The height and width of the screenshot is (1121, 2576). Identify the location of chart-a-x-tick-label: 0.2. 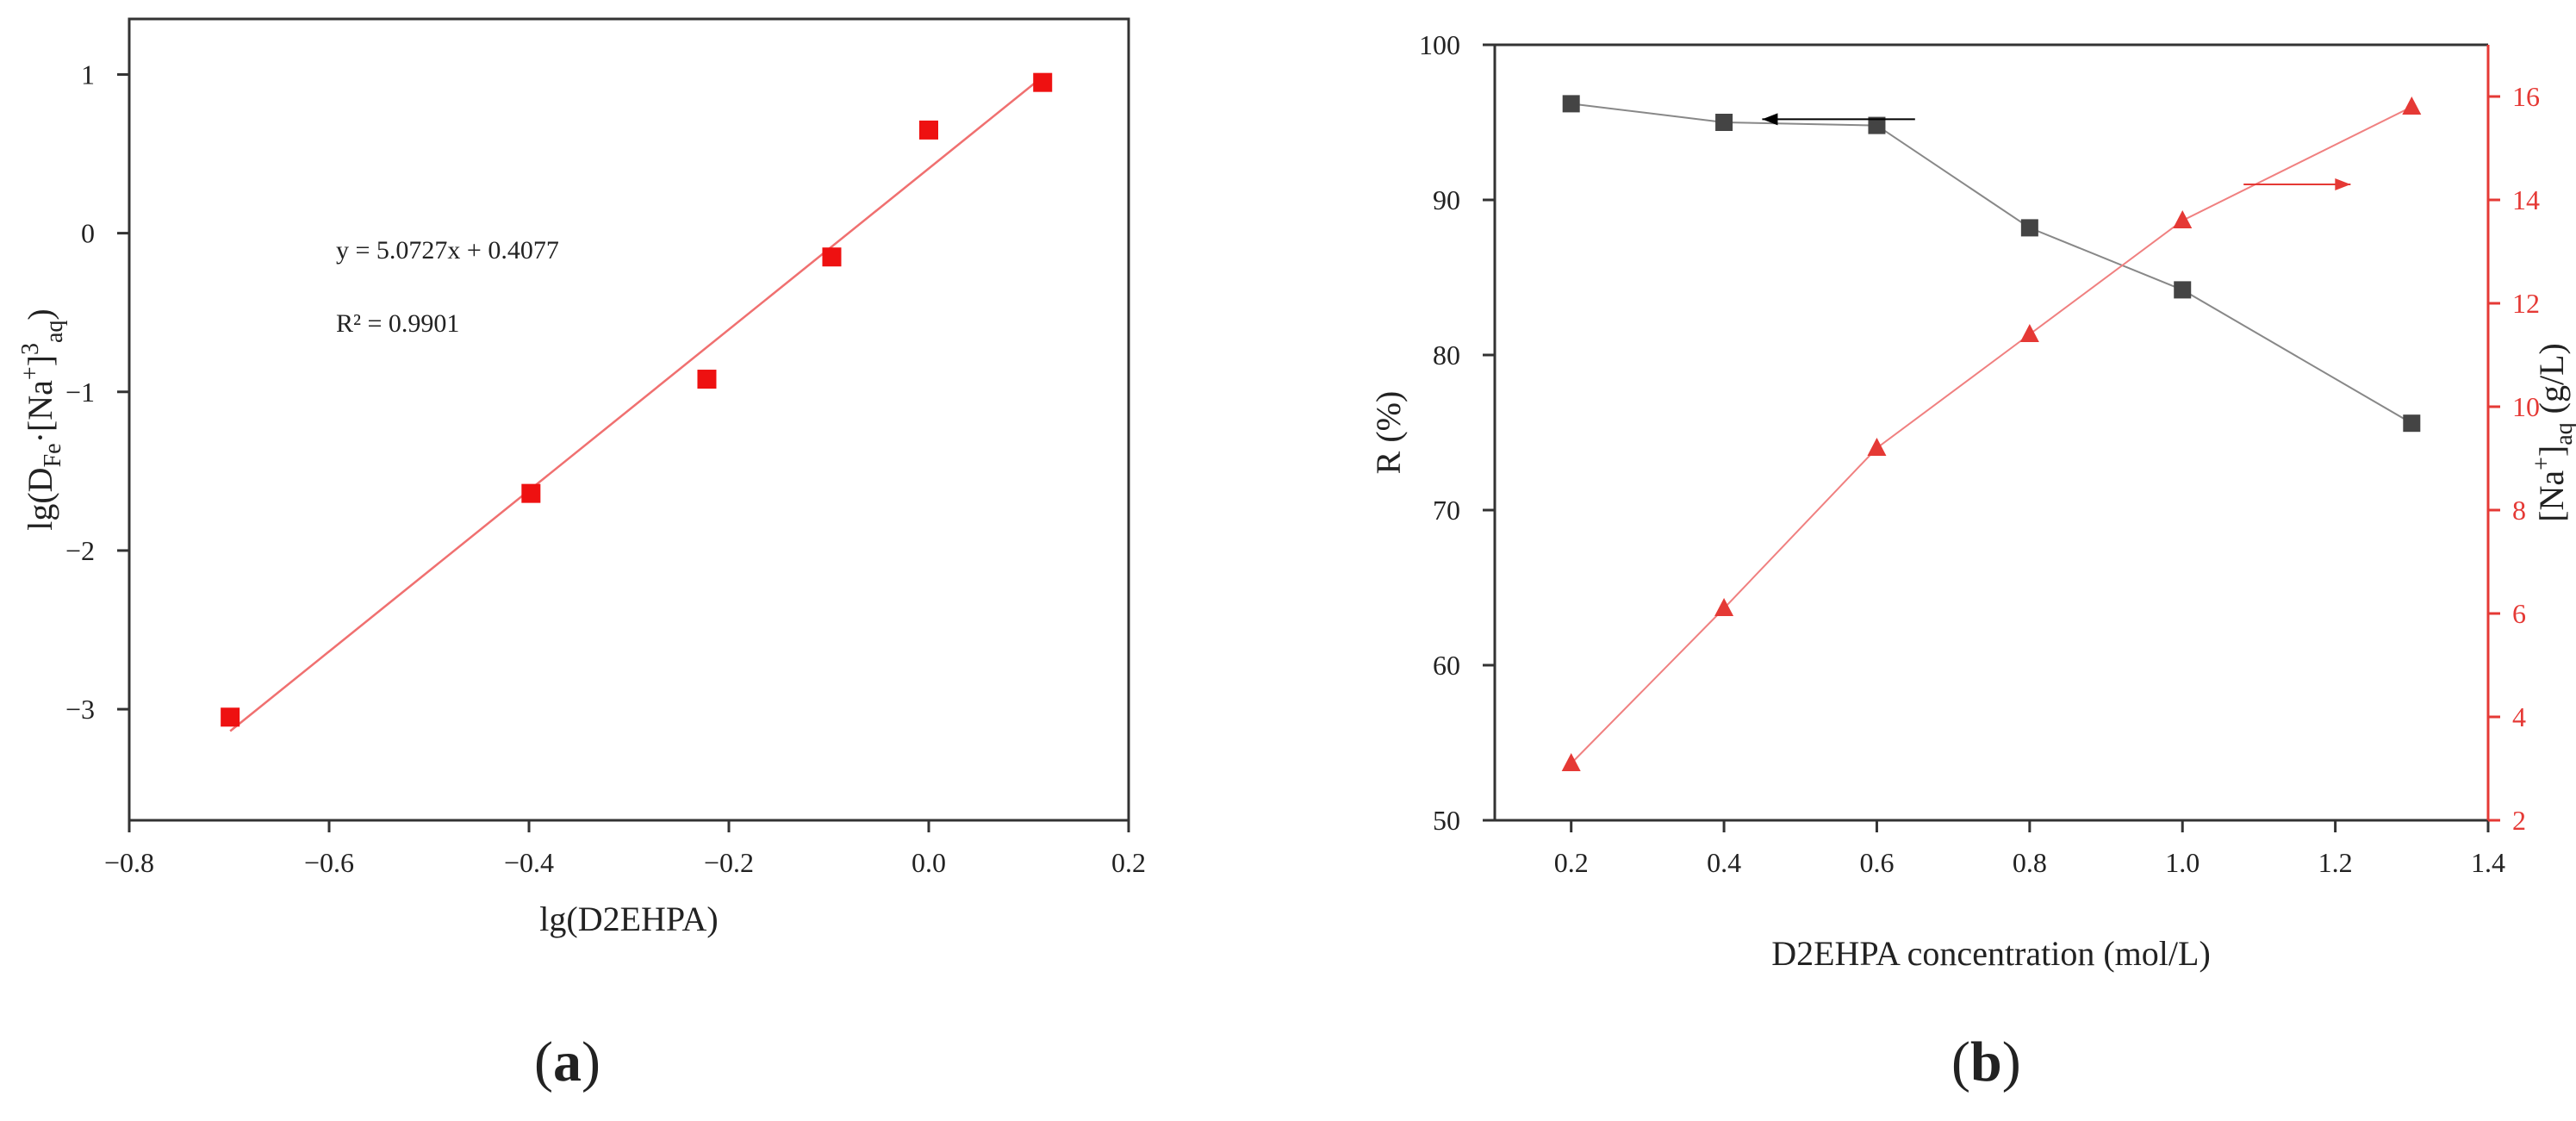
(1129, 862).